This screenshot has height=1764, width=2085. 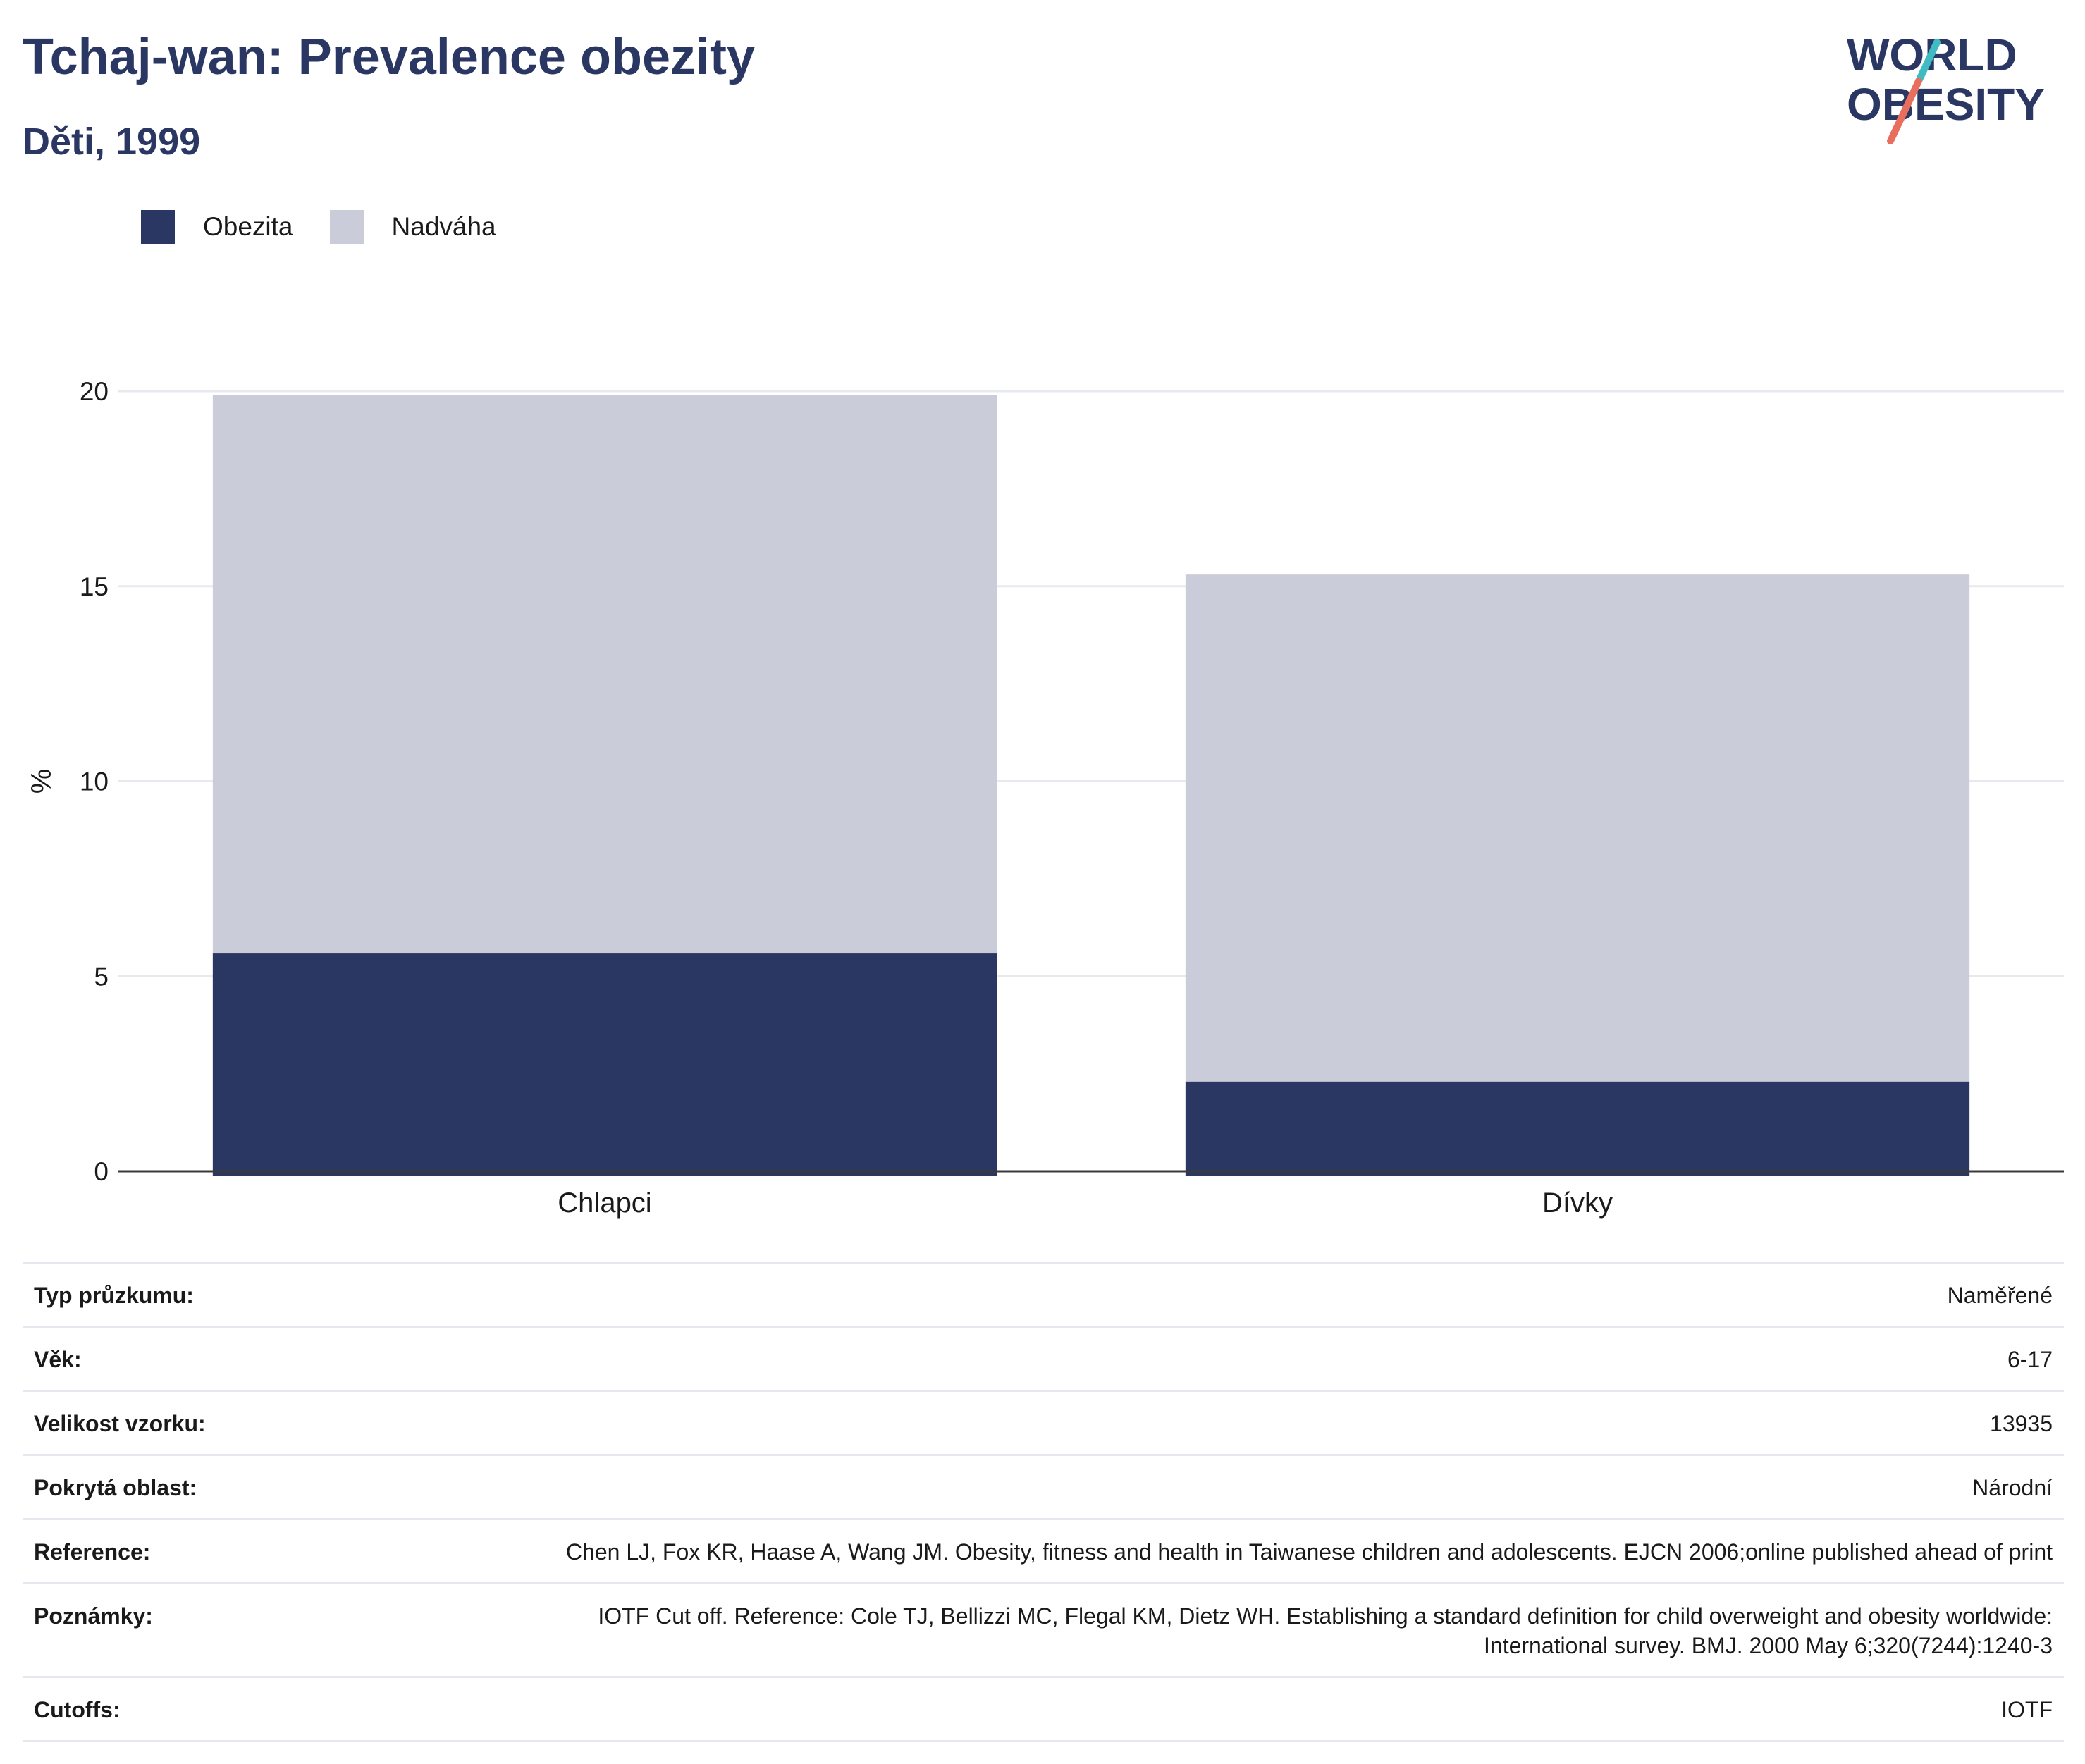 What do you see at coordinates (245, 1629) in the screenshot?
I see `metadata-key: Poznámky:` at bounding box center [245, 1629].